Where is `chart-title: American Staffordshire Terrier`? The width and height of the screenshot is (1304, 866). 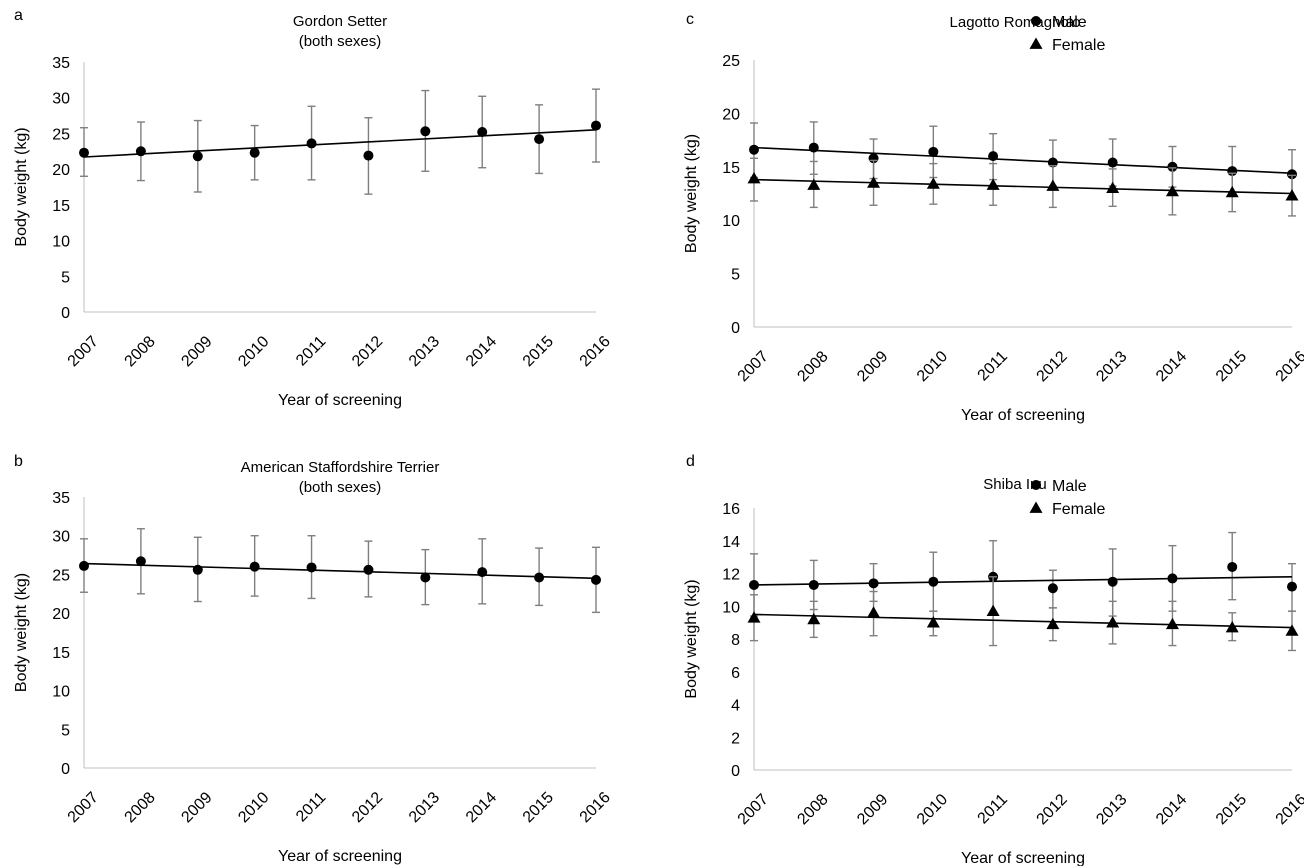 chart-title: American Staffordshire Terrier is located at coordinates (340, 467).